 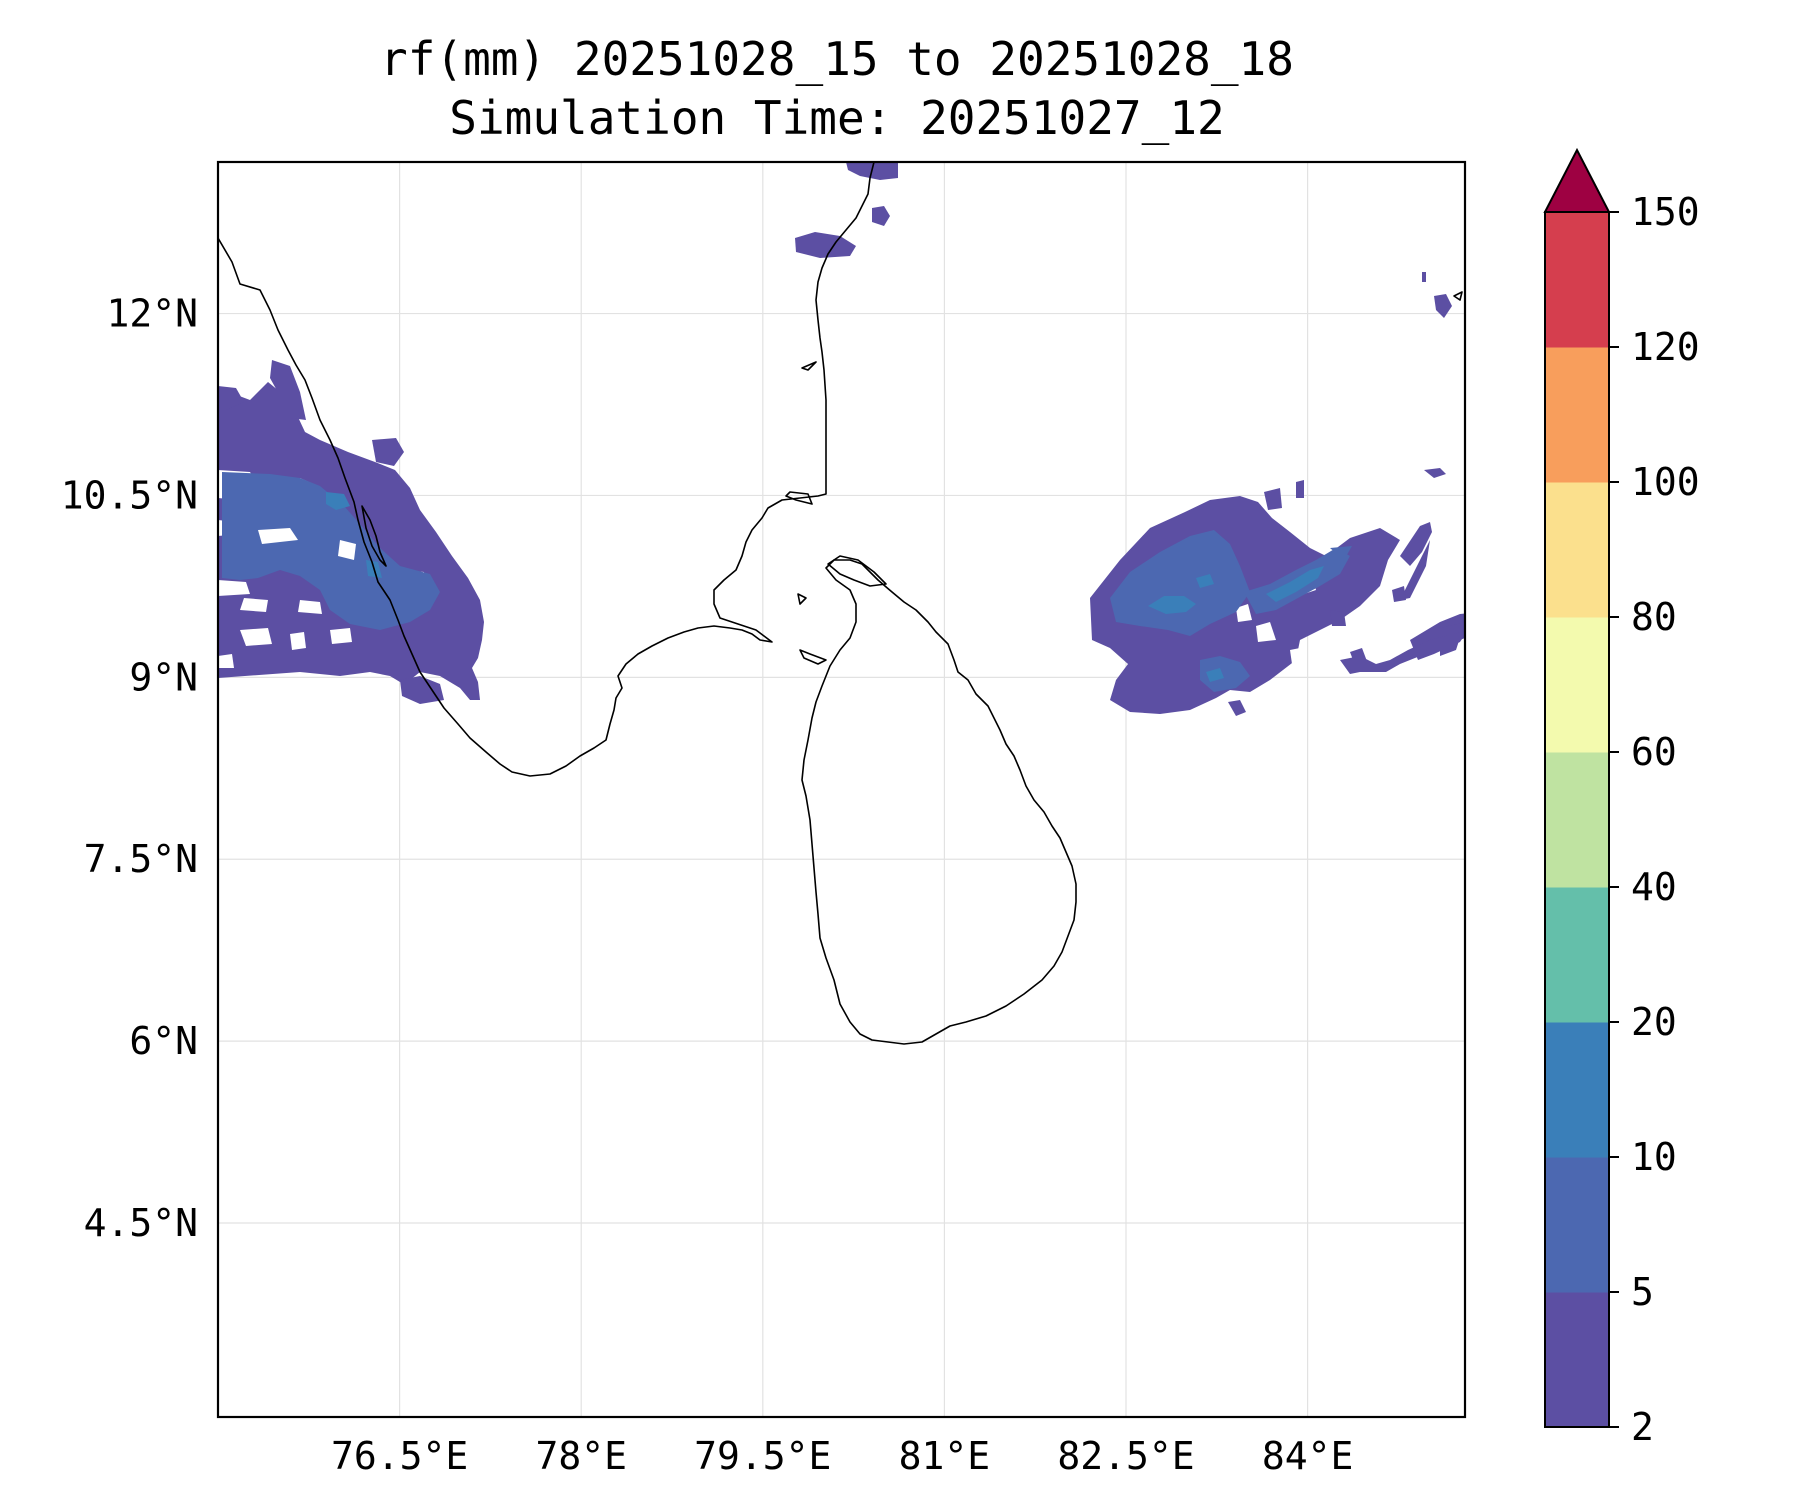 I want to click on latitude-tick-labels: 12°N 10.5°N 9°N 7.5°N 6°N 4.5°N, so click(x=129, y=768).